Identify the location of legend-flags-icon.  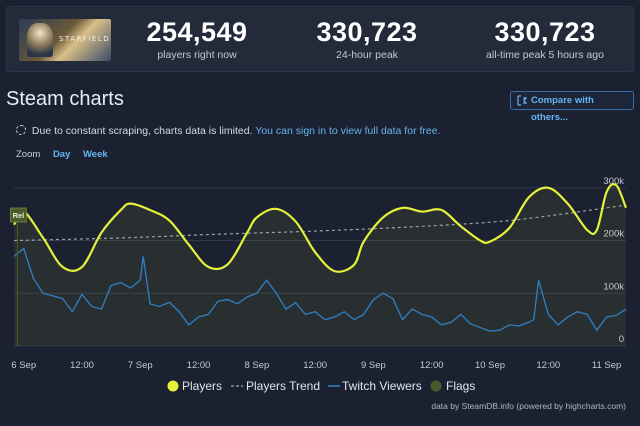
(436, 386).